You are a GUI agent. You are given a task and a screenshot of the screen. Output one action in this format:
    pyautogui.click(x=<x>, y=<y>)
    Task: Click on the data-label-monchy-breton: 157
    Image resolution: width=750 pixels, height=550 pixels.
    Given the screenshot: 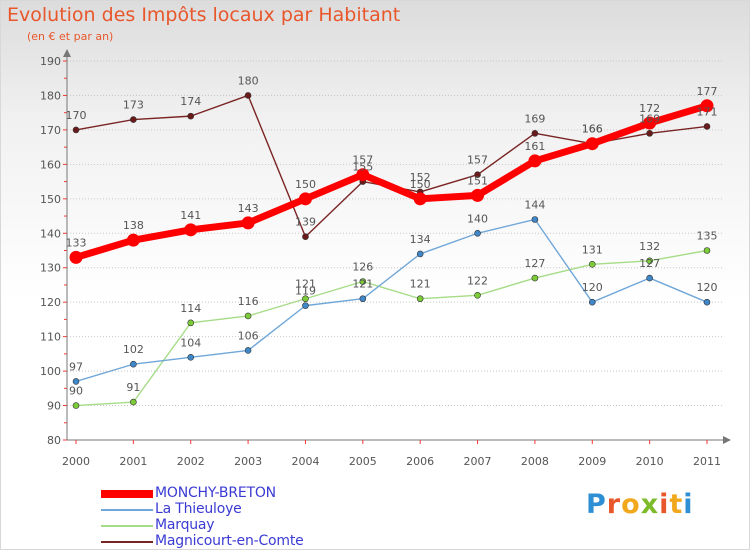 What is the action you would take?
    pyautogui.click(x=362, y=160)
    